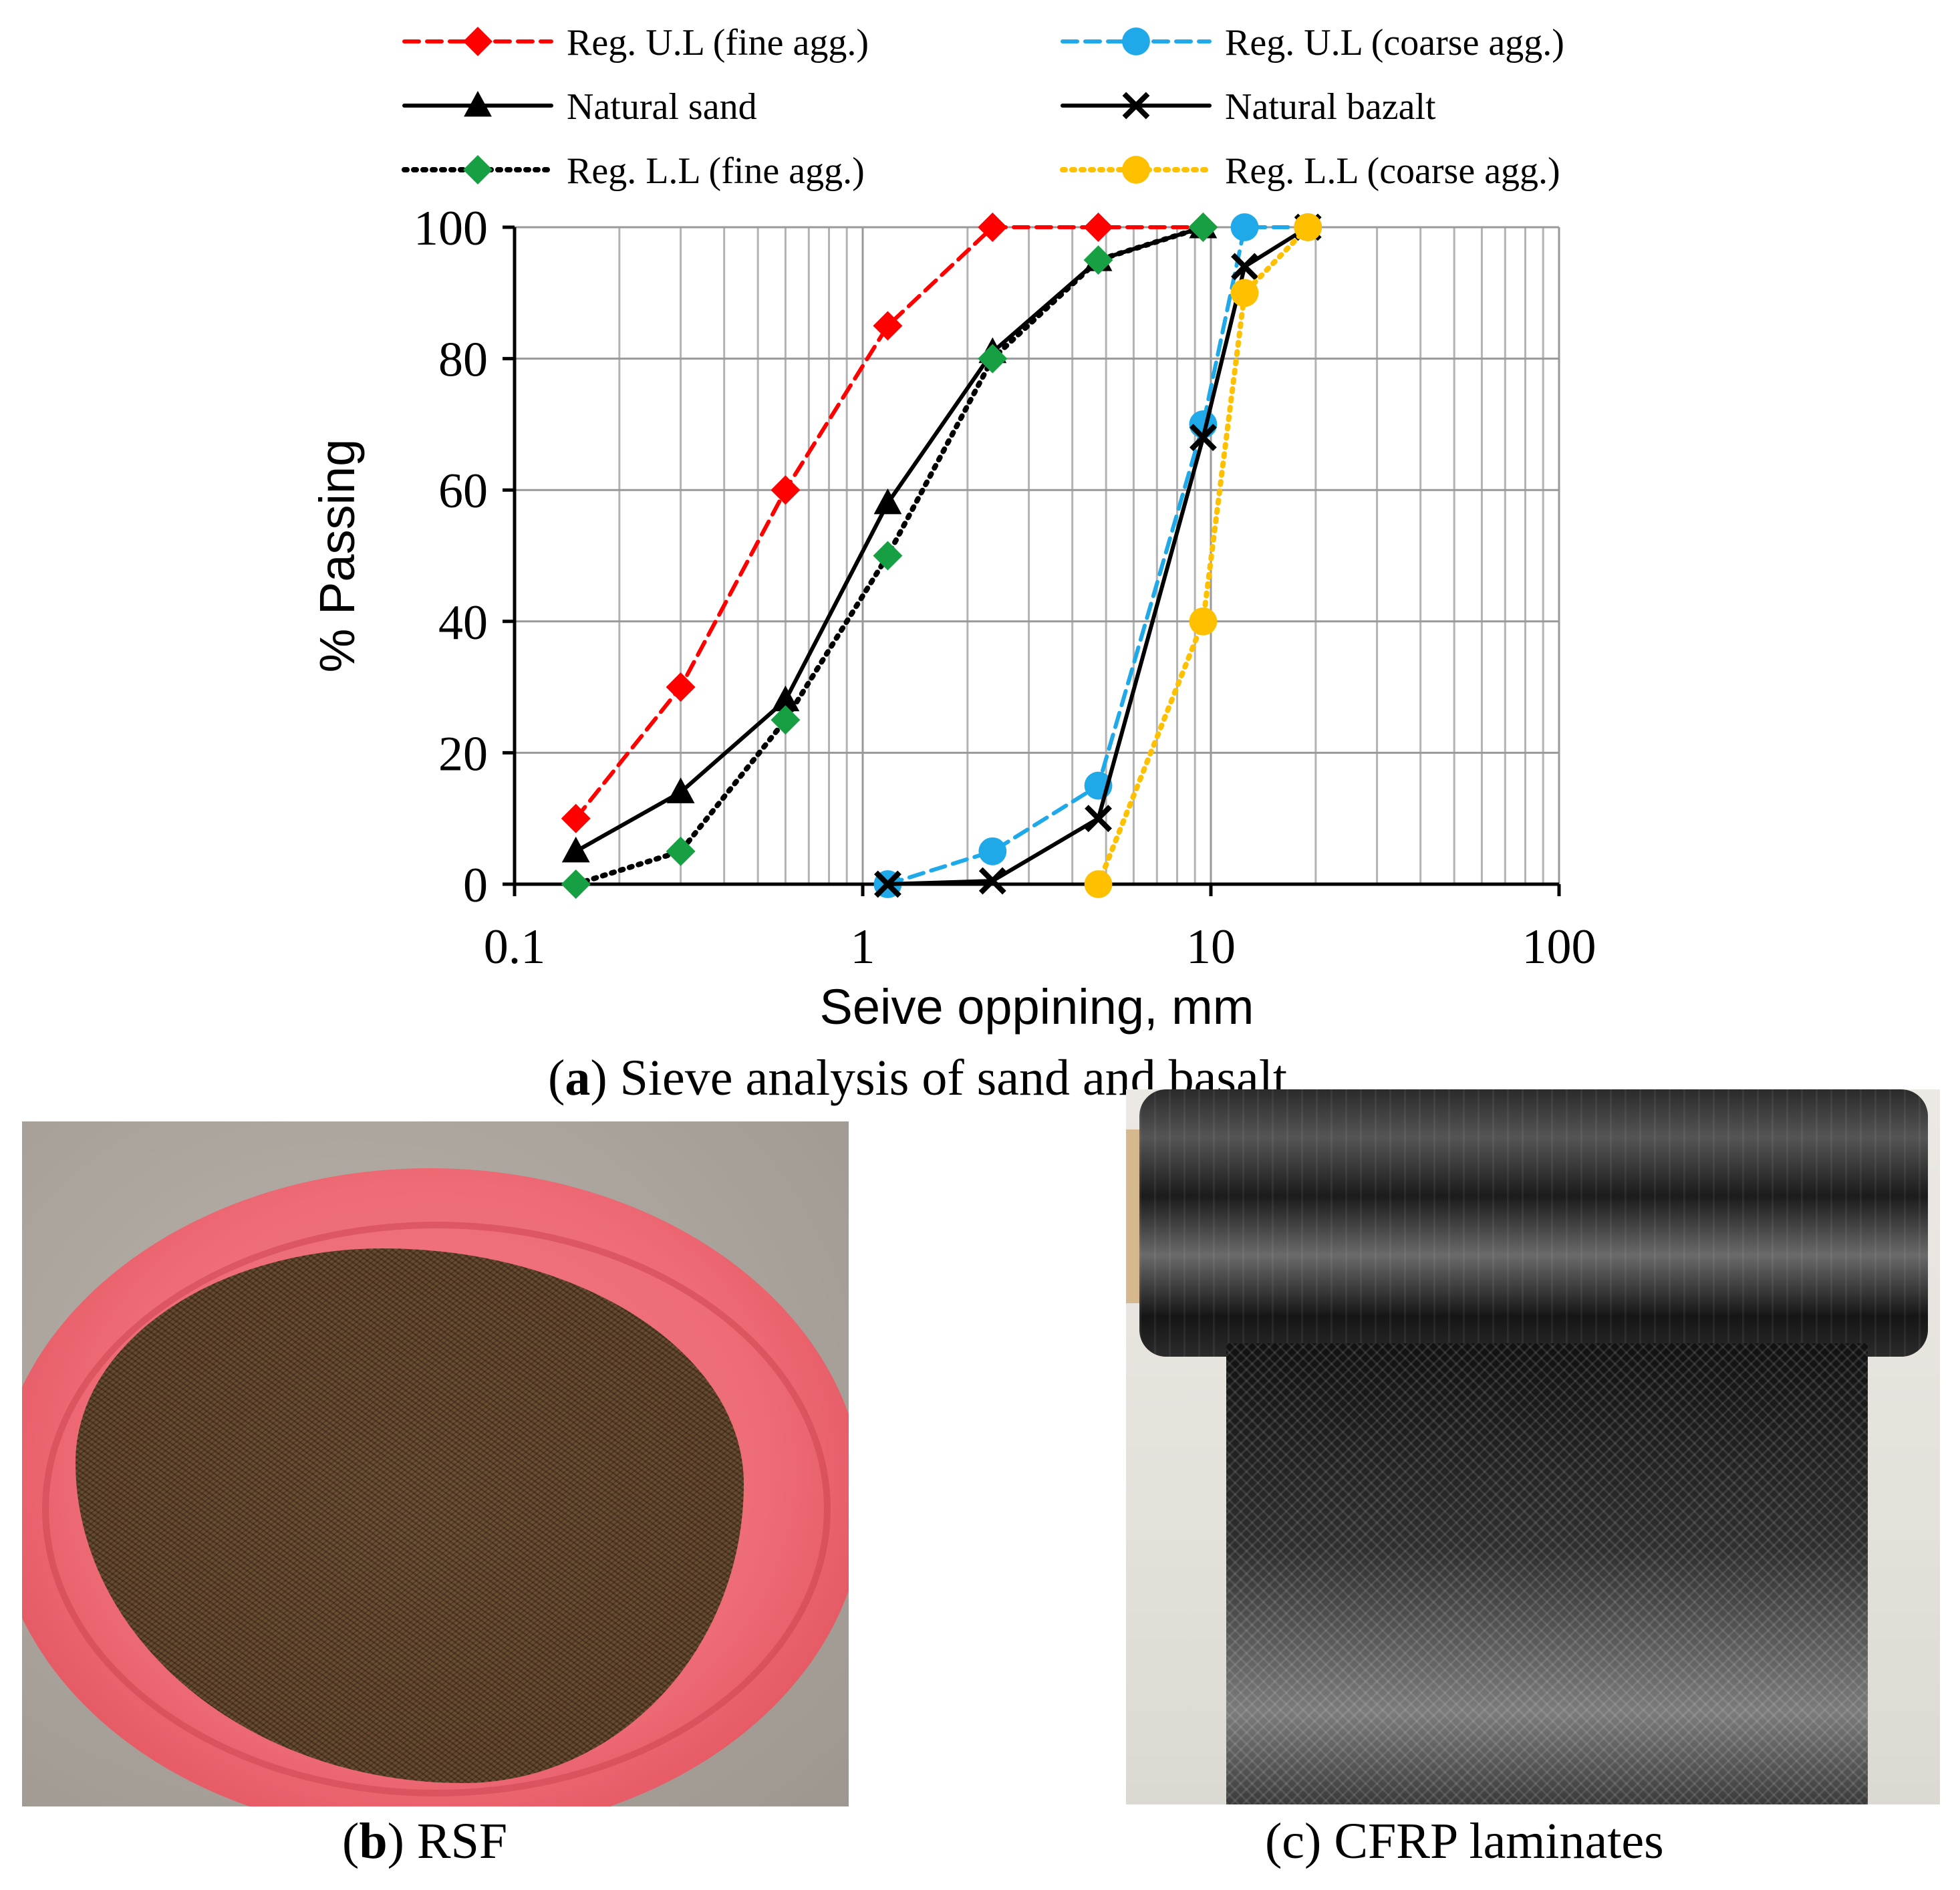  What do you see at coordinates (1392, 171) in the screenshot?
I see `legend-label: Reg. L.L (coarse agg.)` at bounding box center [1392, 171].